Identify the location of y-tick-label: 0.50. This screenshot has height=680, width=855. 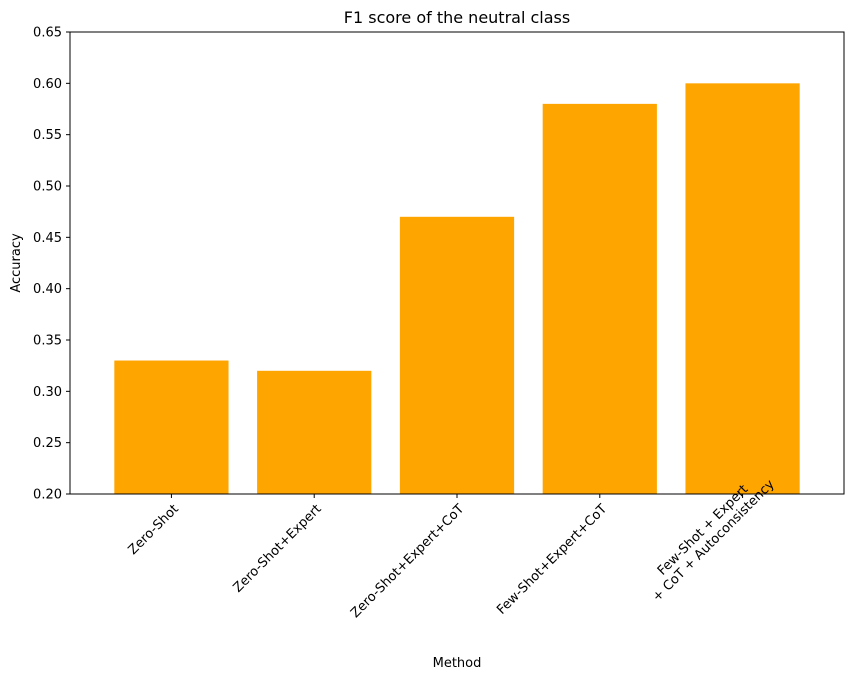
(47, 187).